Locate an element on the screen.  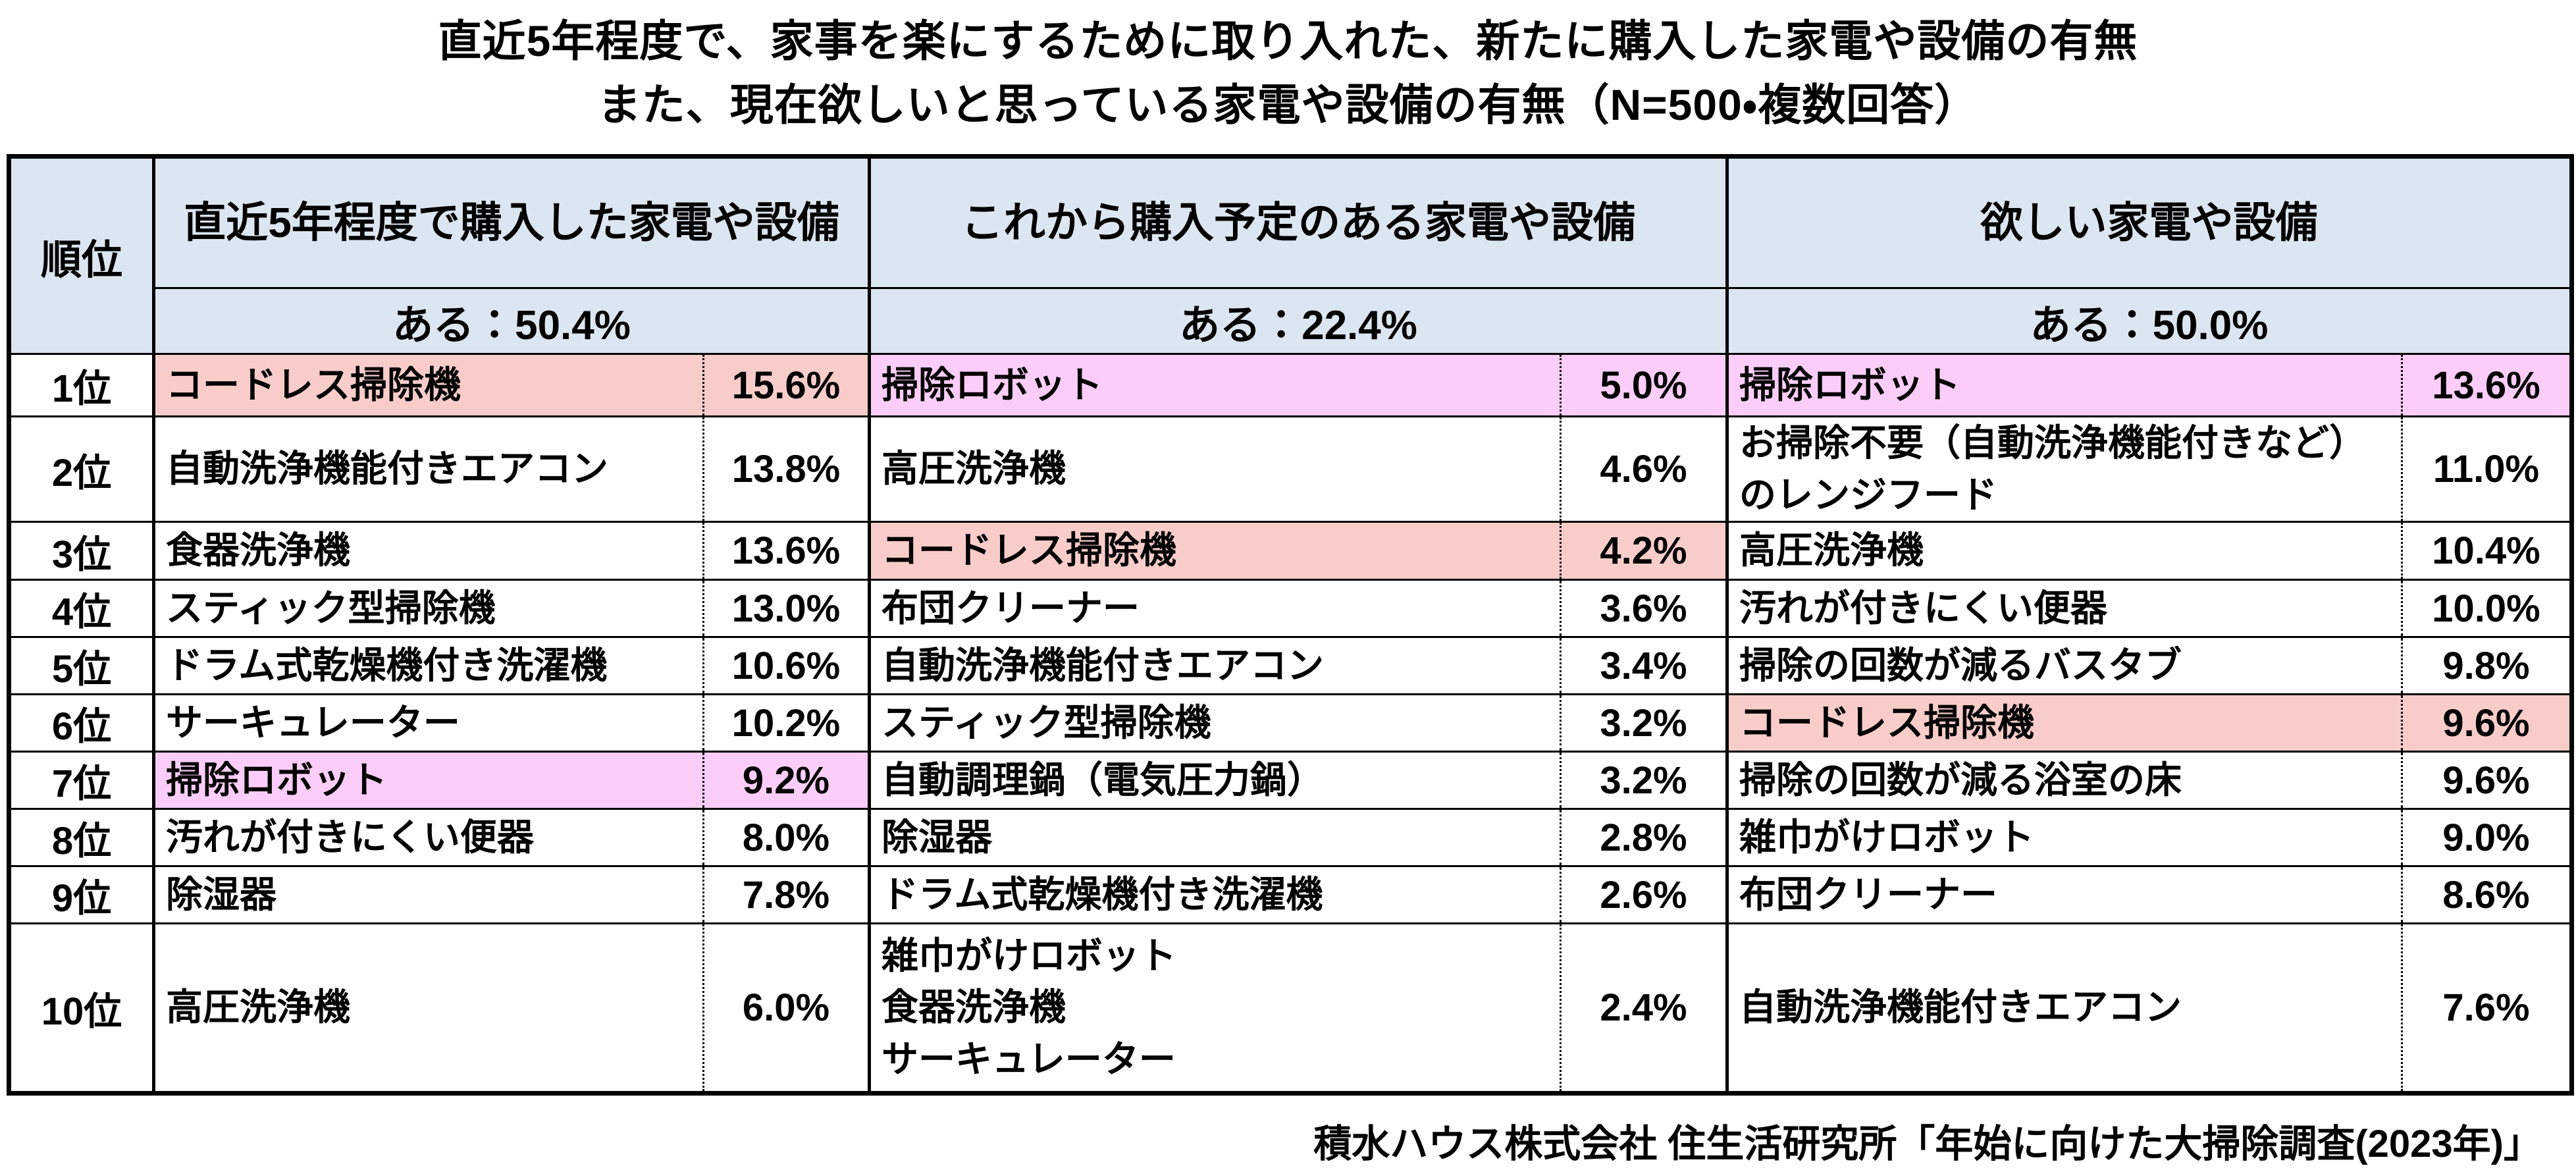
percent-cell: 11.0% is located at coordinates (2486, 469).